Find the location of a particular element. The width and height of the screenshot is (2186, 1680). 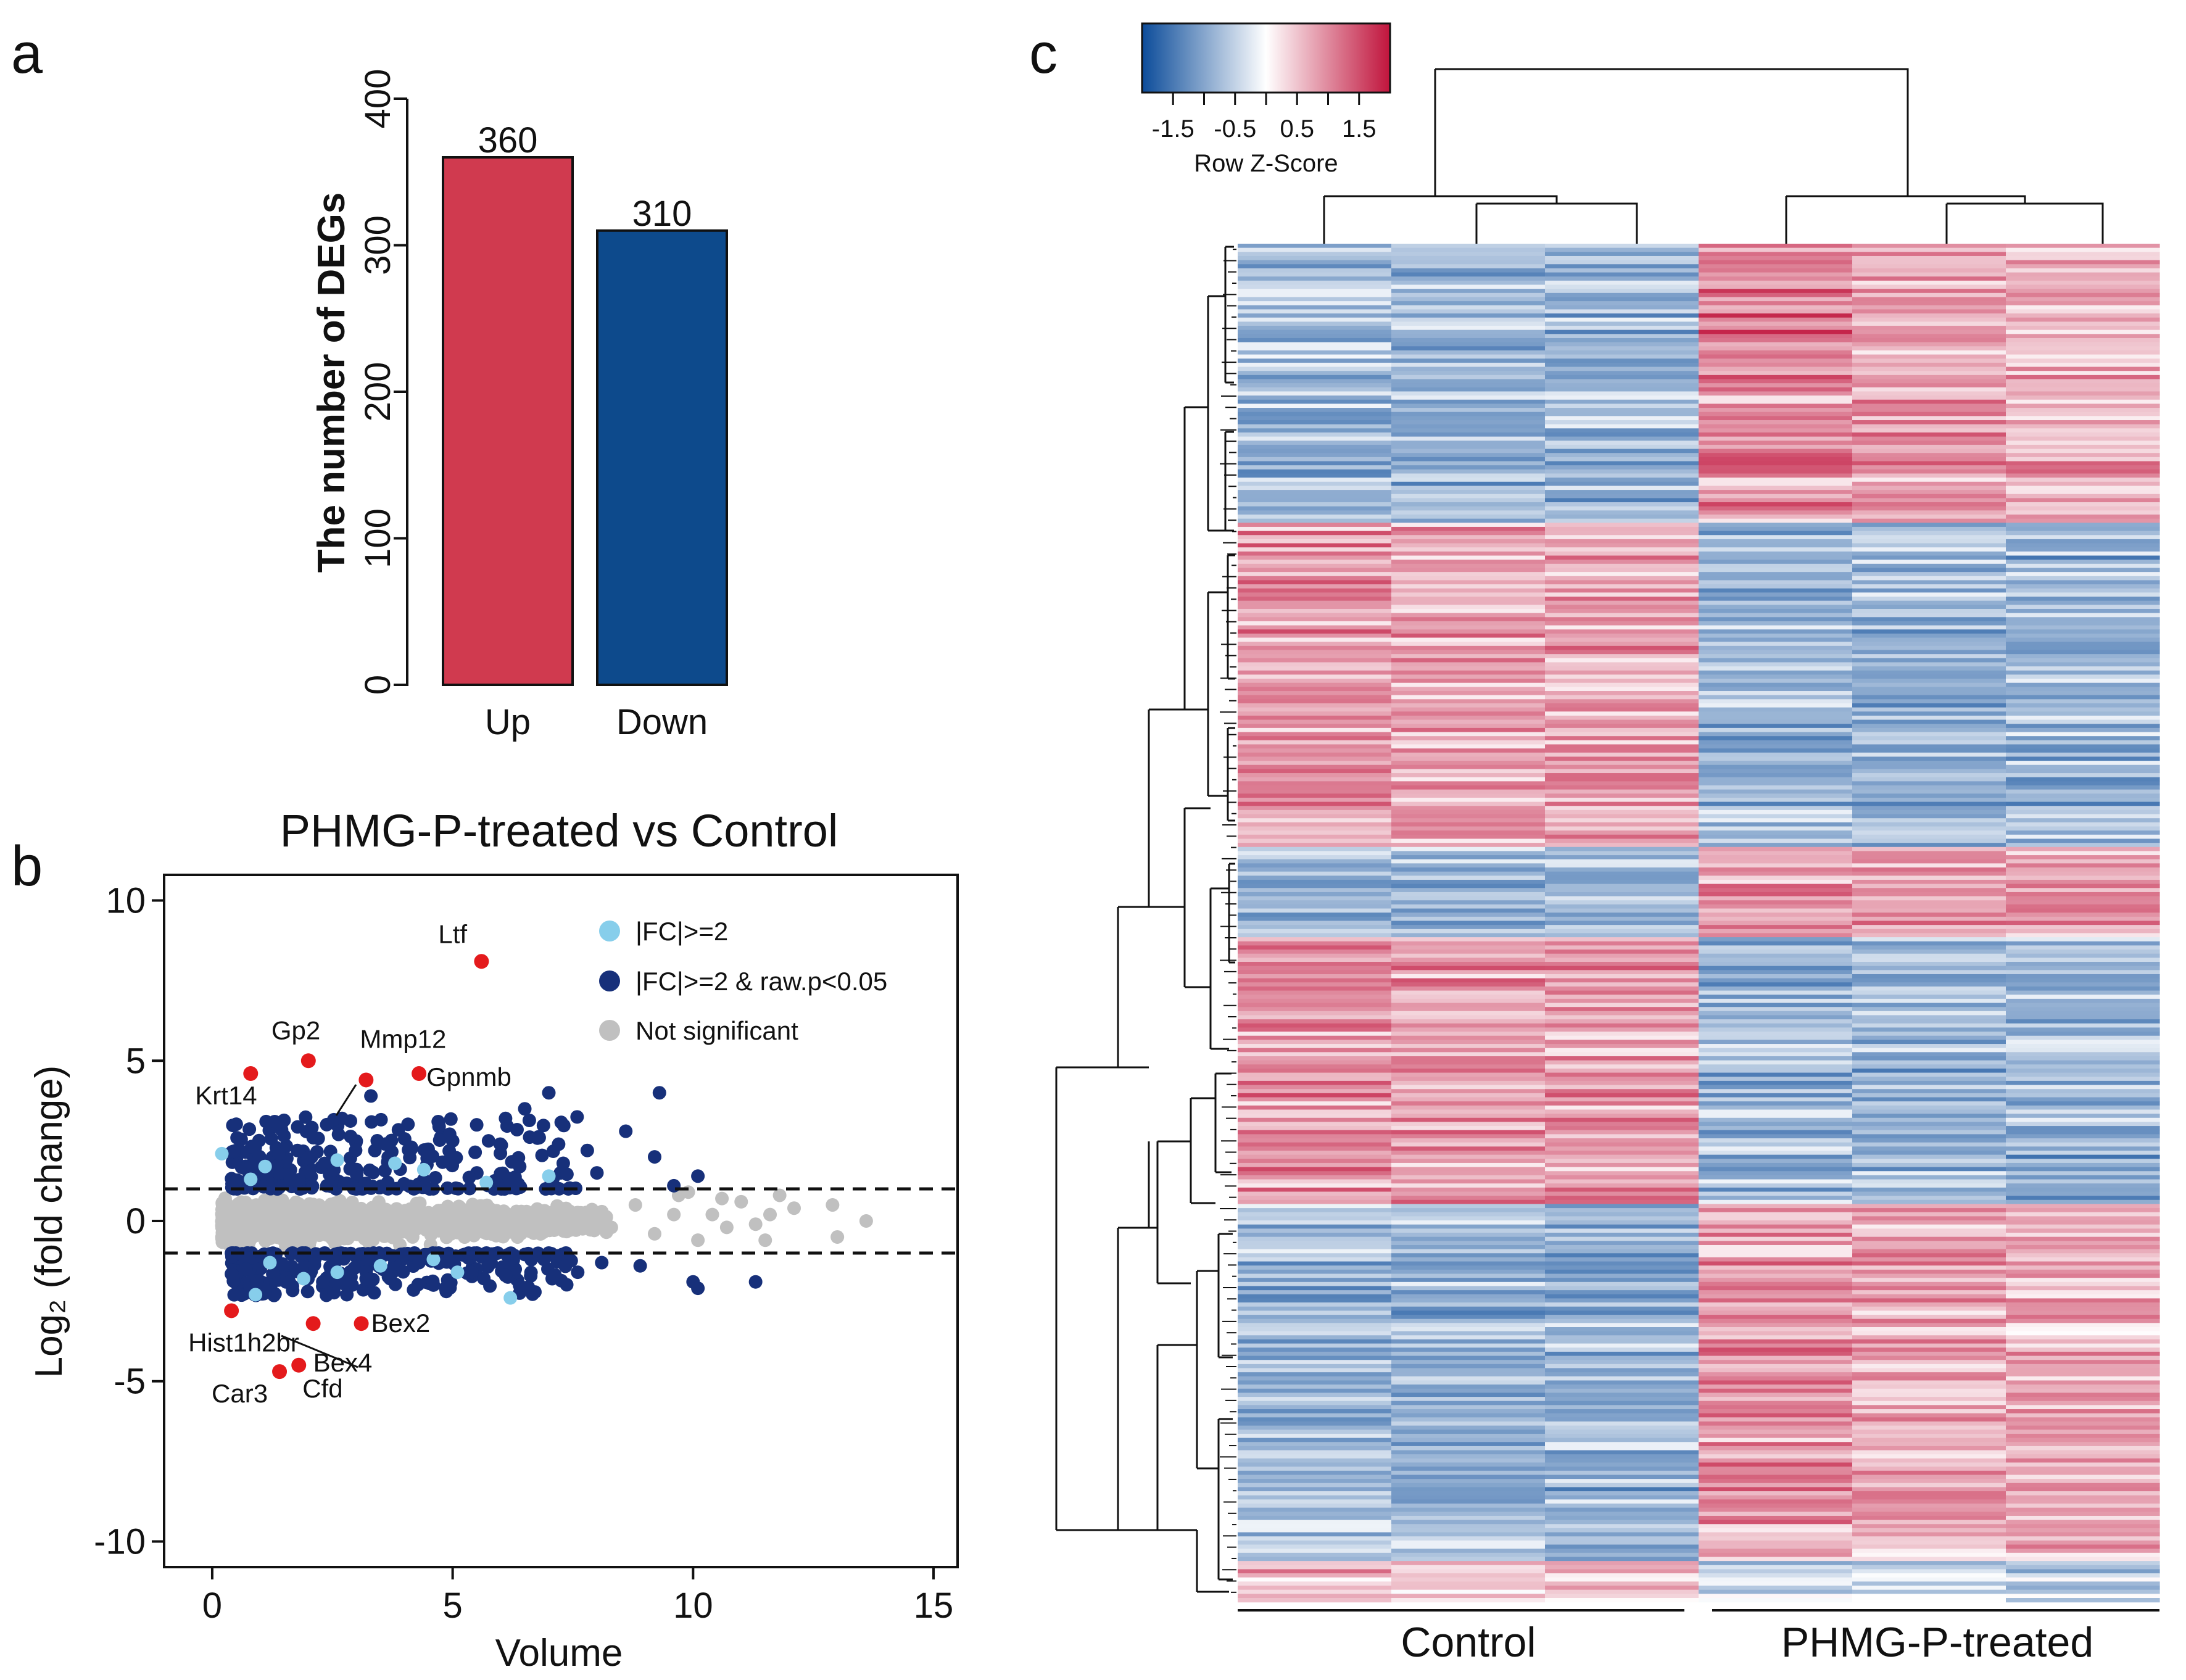

point-labeled-gene is located at coordinates (361, 1323).